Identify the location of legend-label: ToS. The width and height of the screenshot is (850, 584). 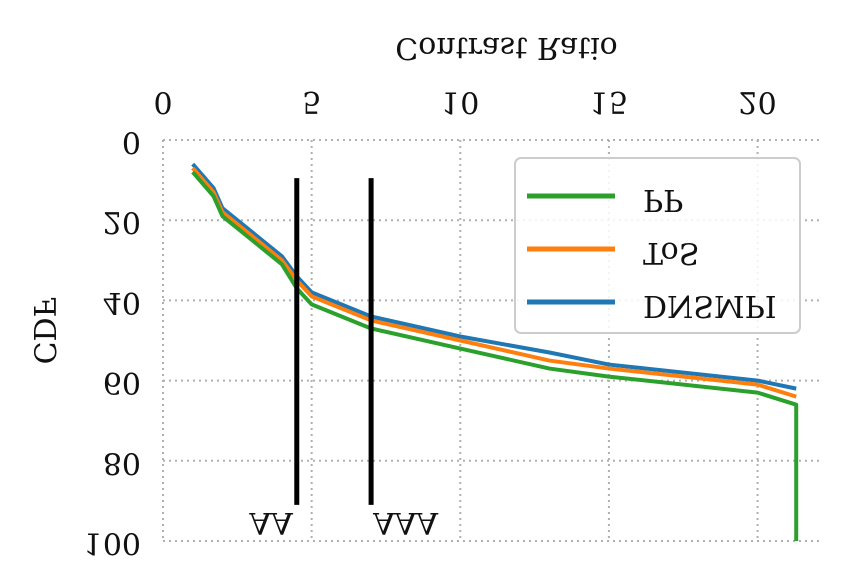
(671, 252).